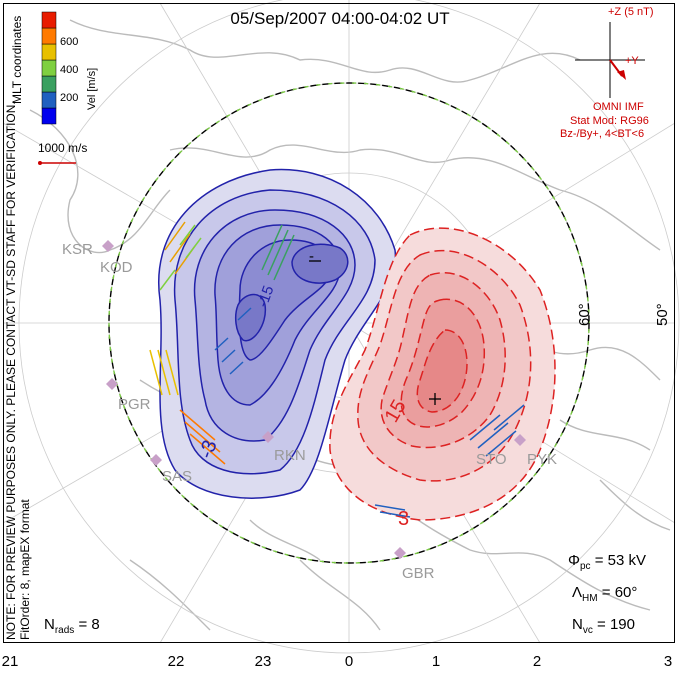 The width and height of the screenshot is (680, 674). What do you see at coordinates (177, 476) in the screenshot?
I see `site-sas: SAS` at bounding box center [177, 476].